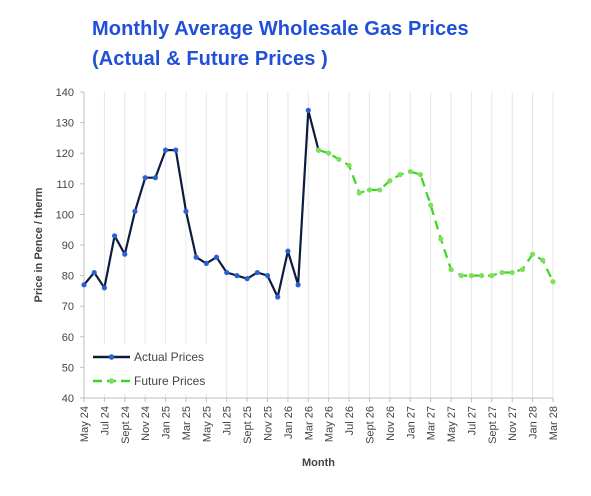 The height and width of the screenshot is (496, 591). Describe the element at coordinates (318, 463) in the screenshot. I see `x-axis-title: Month` at that location.